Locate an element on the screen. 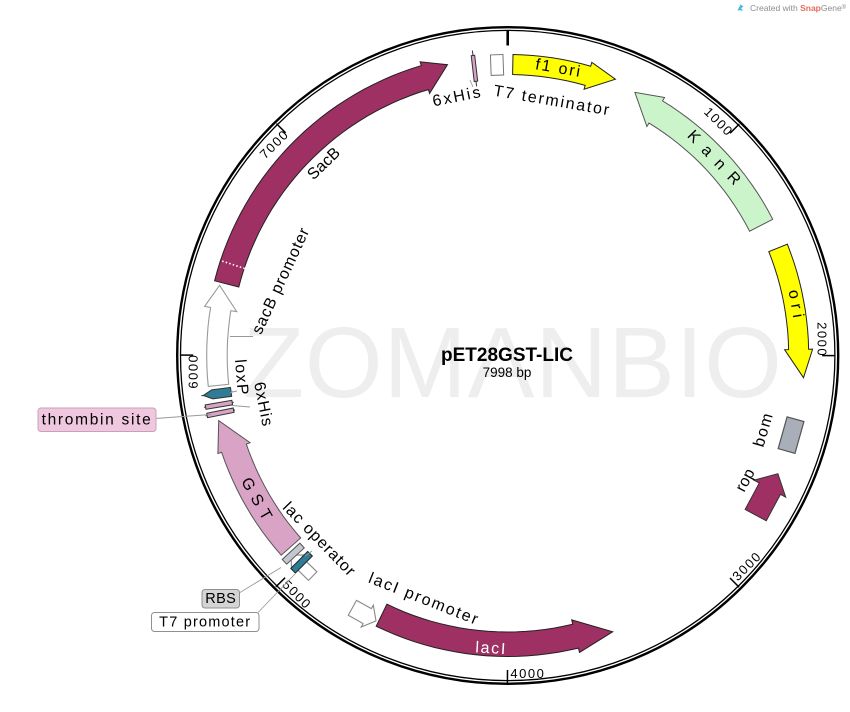  svg-text: 6000 is located at coordinates (193, 372).